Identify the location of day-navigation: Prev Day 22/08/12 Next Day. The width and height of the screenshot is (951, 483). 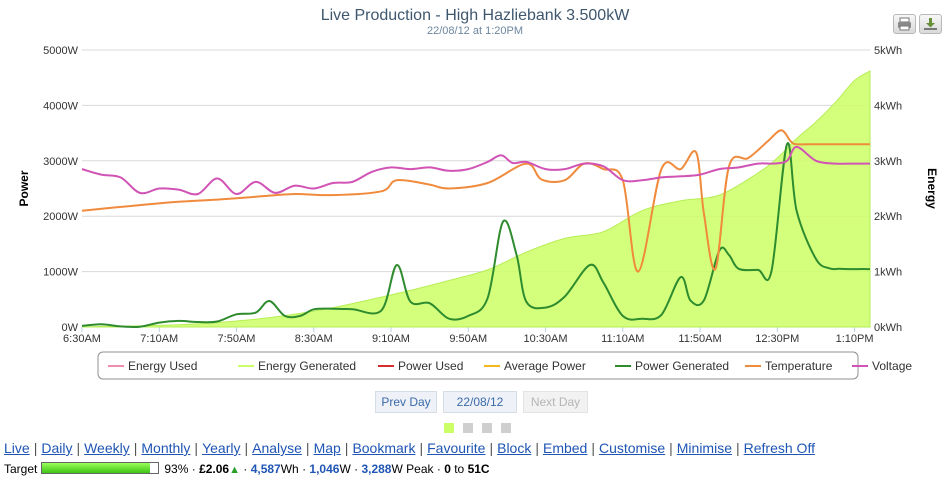
(475, 402).